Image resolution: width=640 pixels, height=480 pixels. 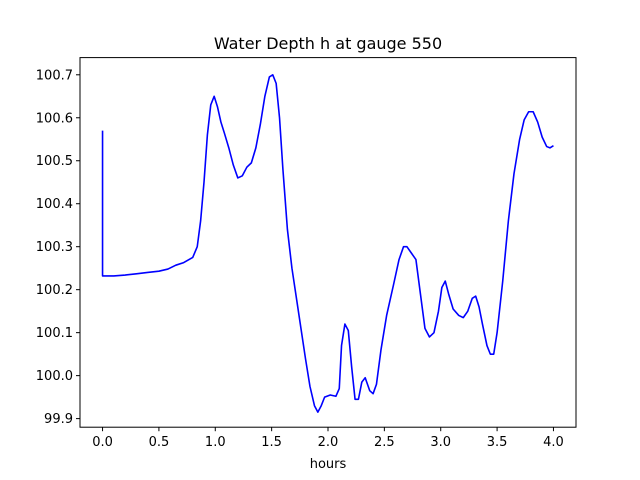 What do you see at coordinates (497, 442) in the screenshot?
I see `x-tick-label: 3.5` at bounding box center [497, 442].